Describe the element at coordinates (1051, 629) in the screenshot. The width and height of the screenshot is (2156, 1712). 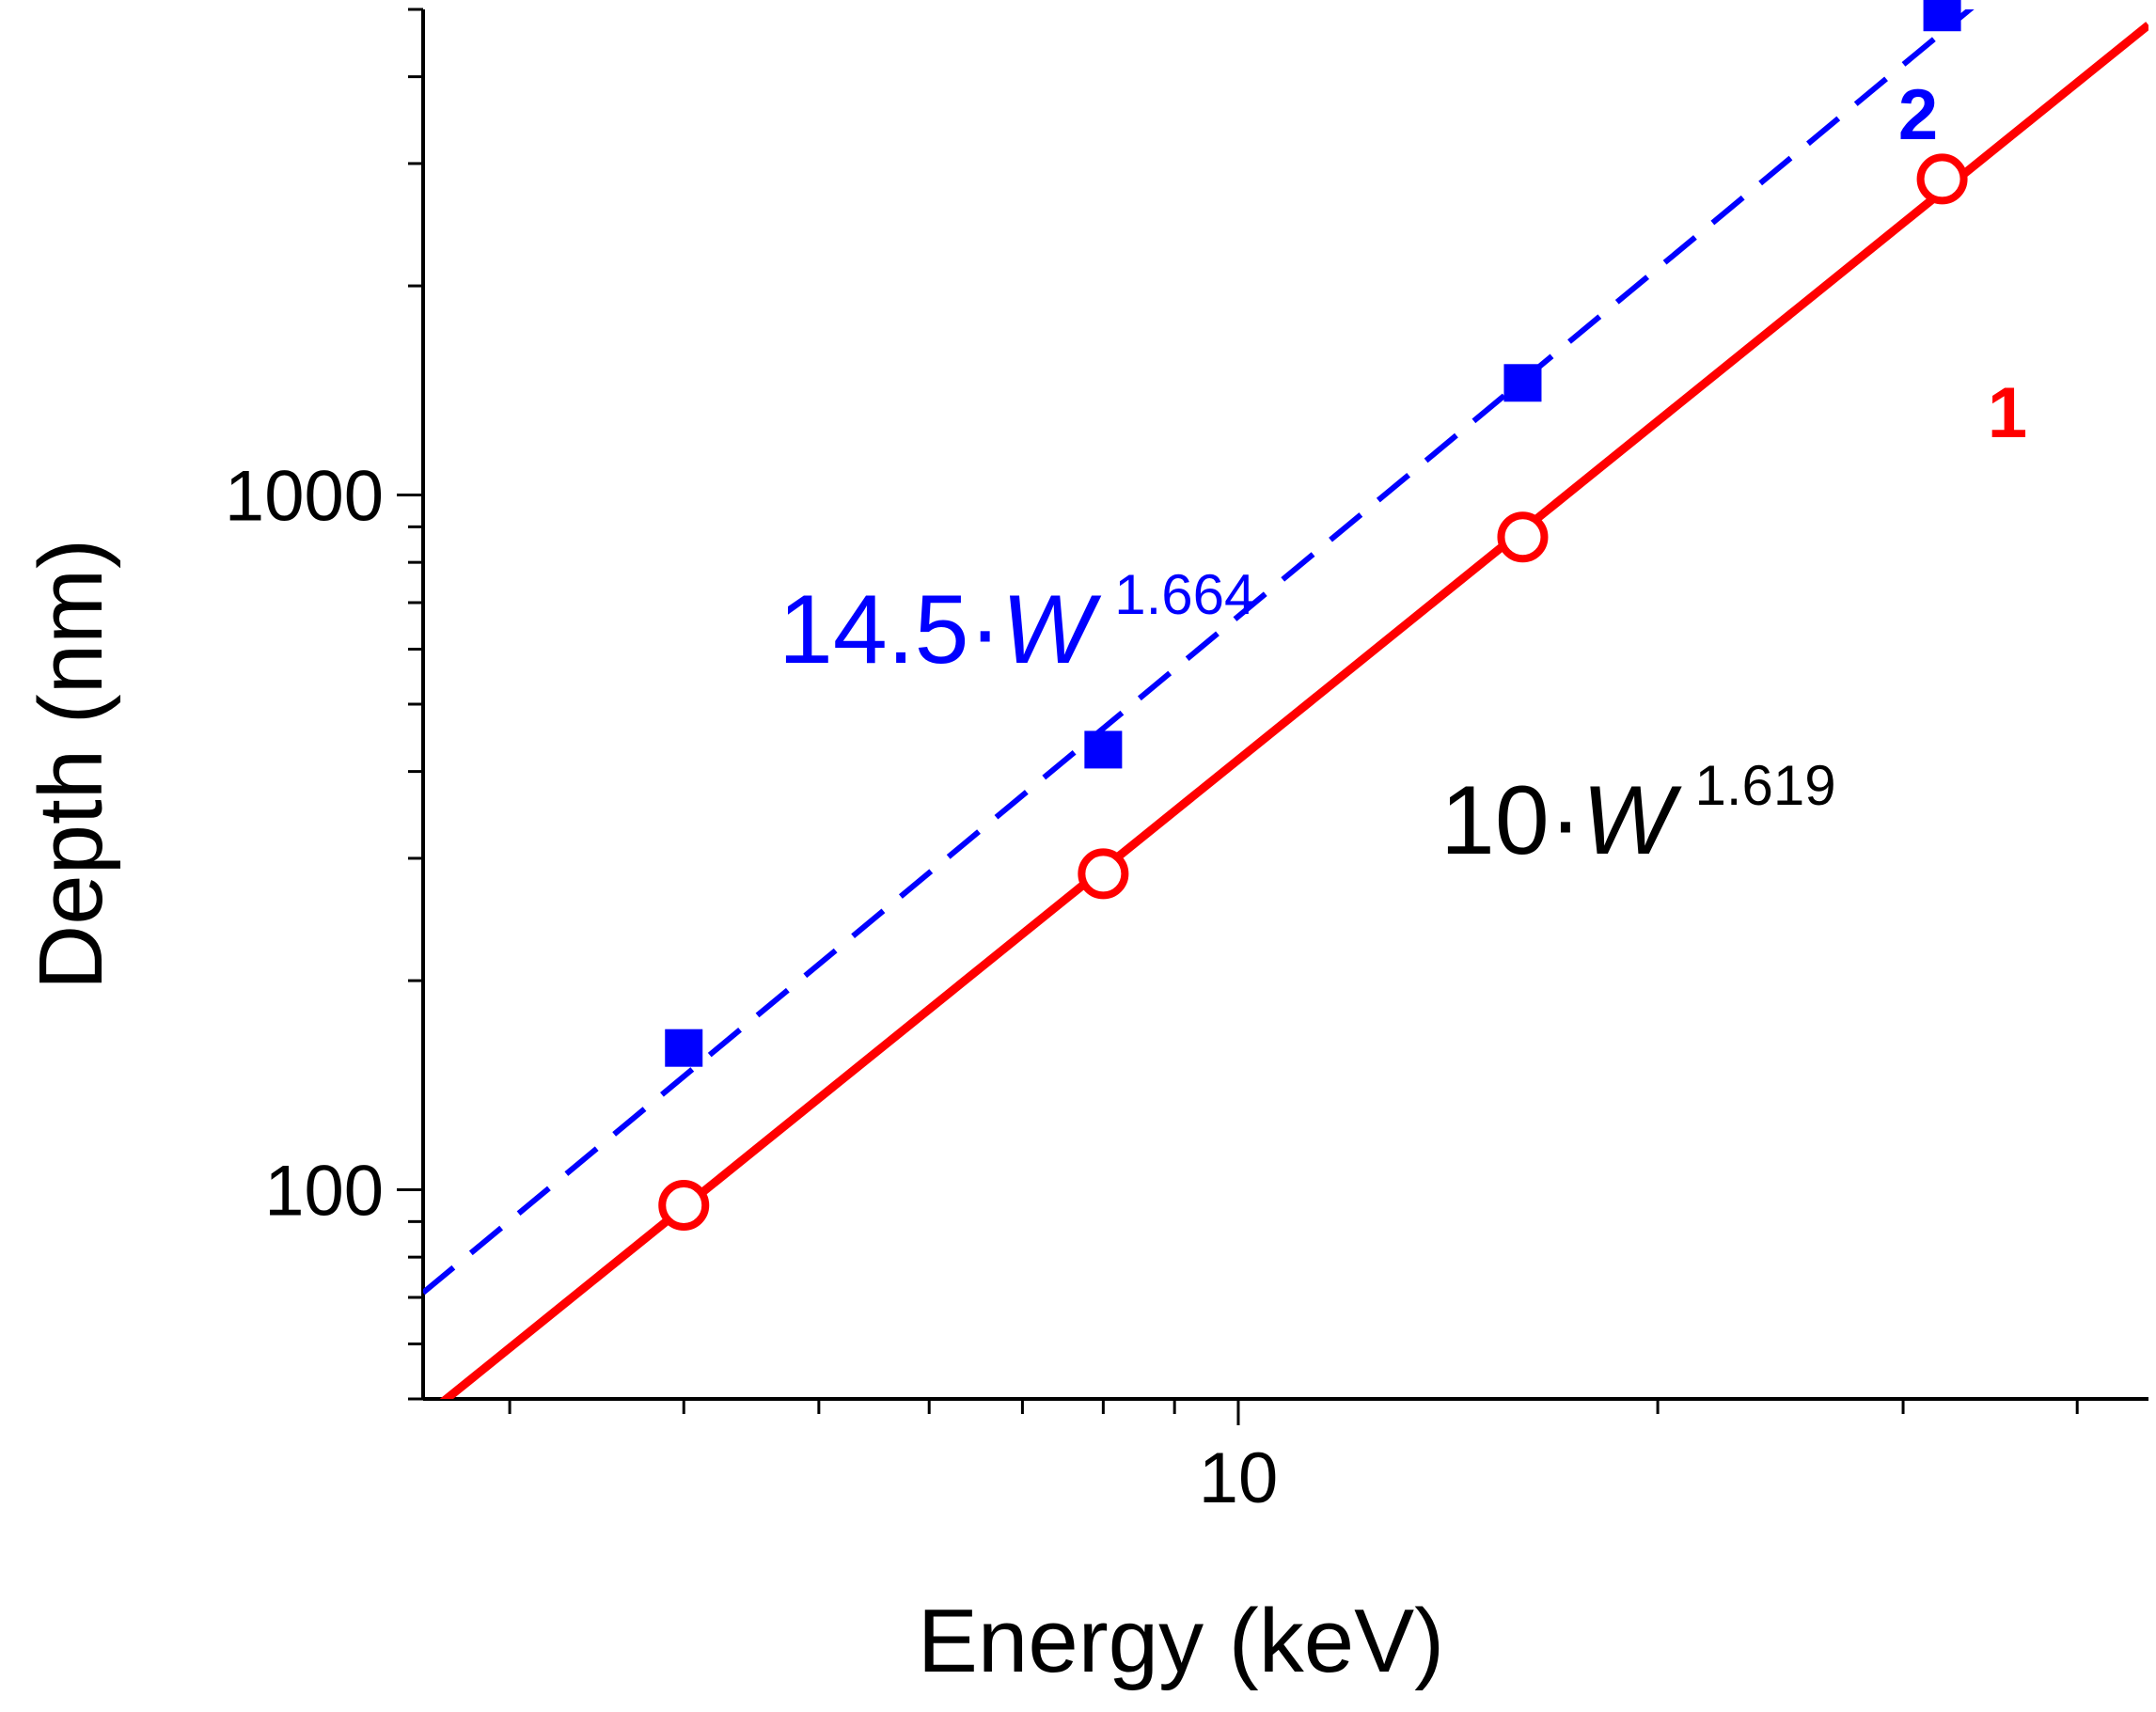
I see `fit-2-equation-var: W` at that location.